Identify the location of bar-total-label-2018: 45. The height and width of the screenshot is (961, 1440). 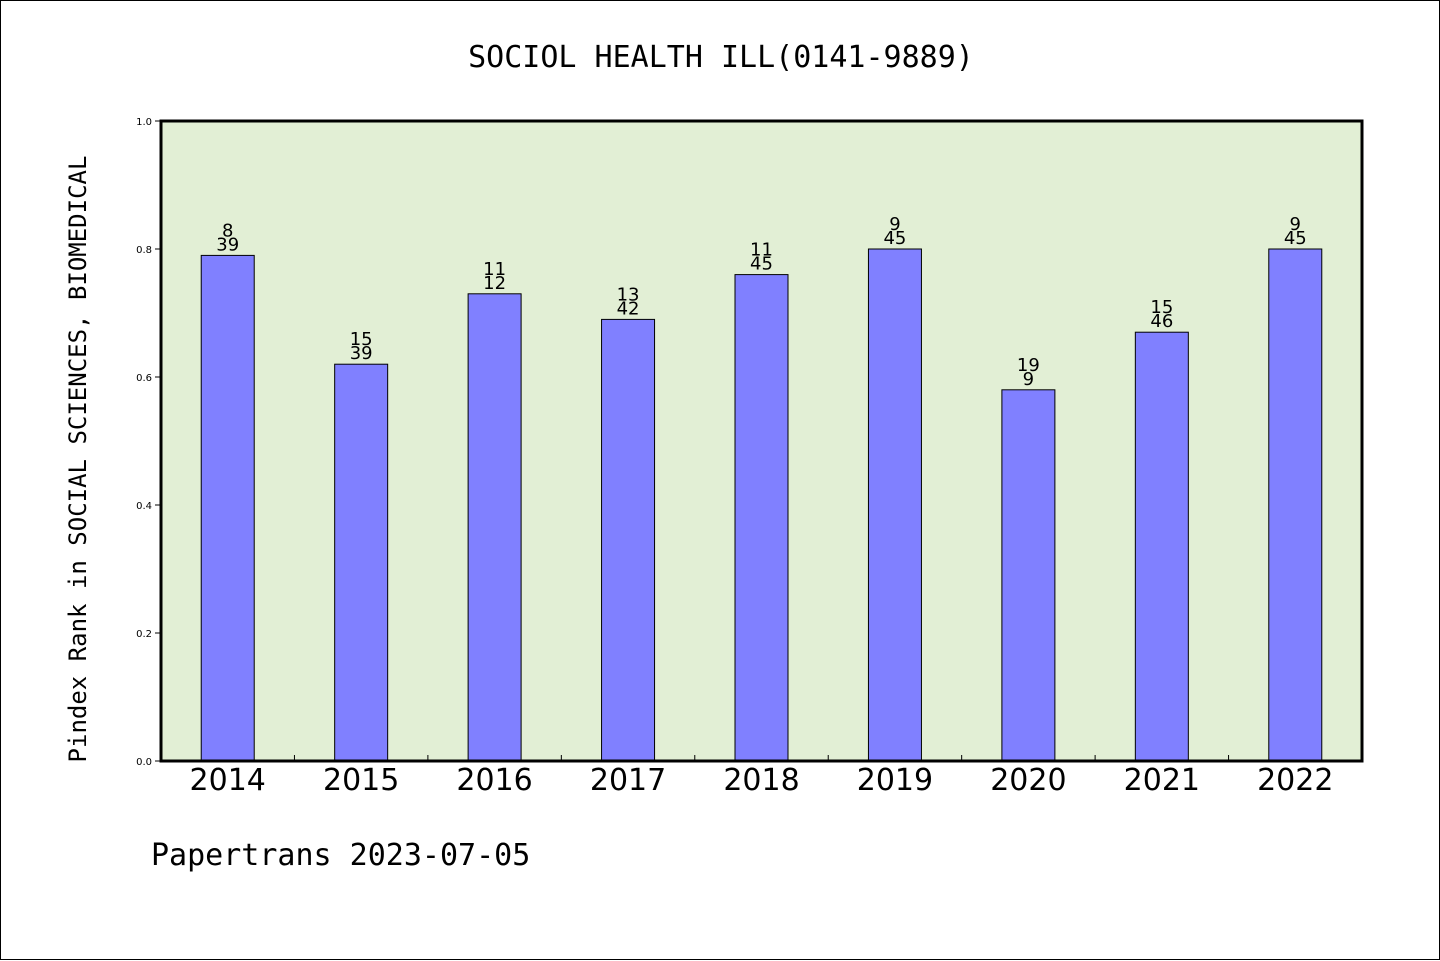
(761, 264).